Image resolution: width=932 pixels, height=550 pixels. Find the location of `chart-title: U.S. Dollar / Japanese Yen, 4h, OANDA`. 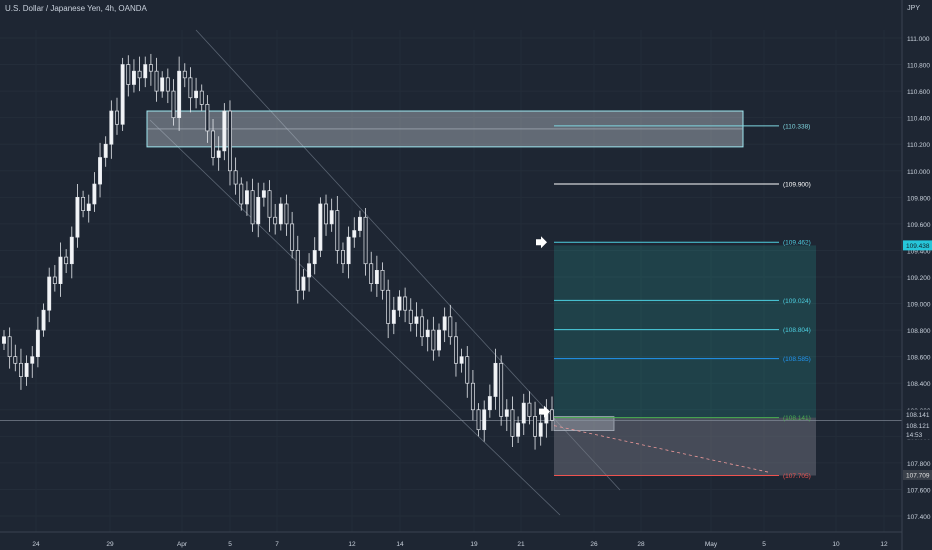

chart-title: U.S. Dollar / Japanese Yen, 4h, OANDA is located at coordinates (76, 8).